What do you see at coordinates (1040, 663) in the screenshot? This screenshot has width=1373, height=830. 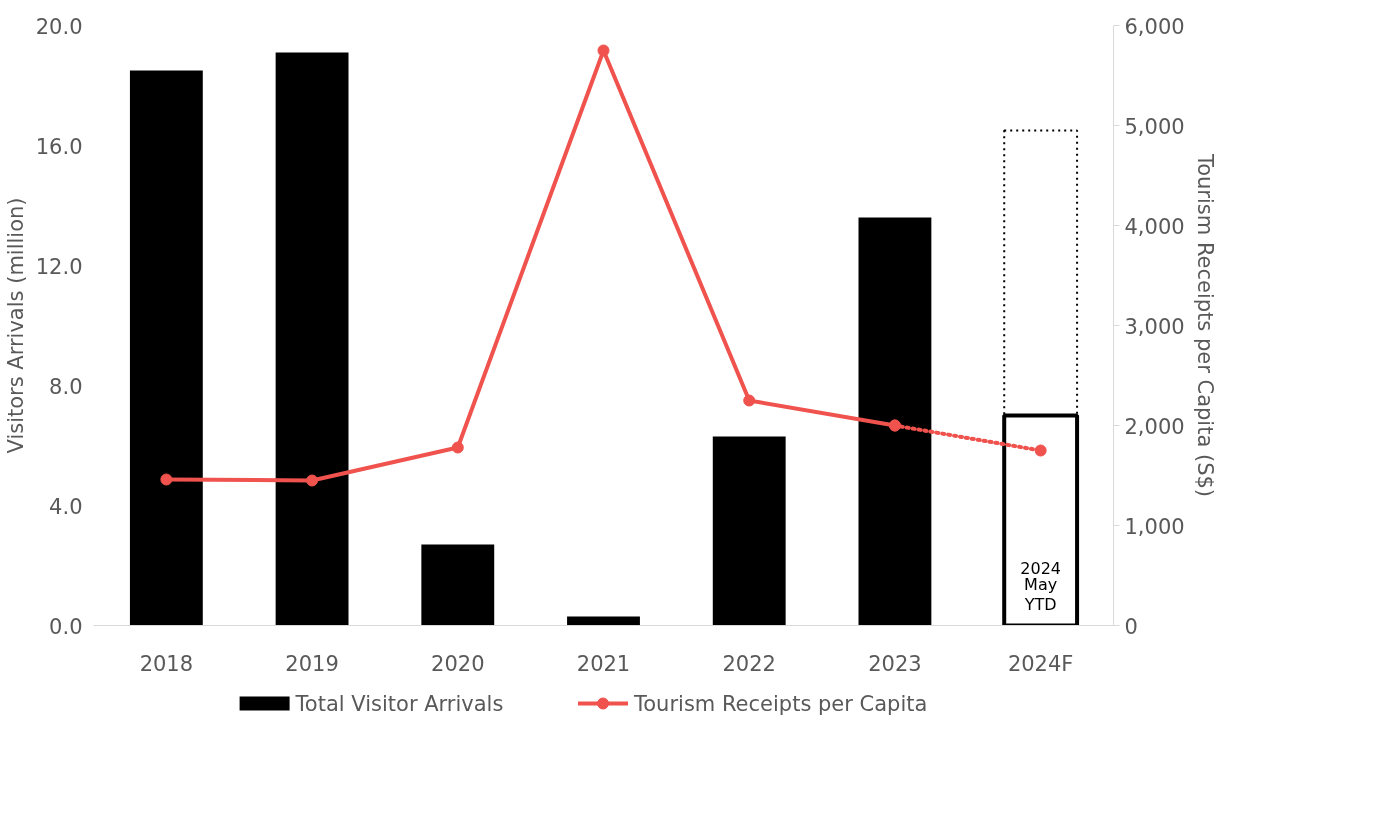 I see `x-tick-label: 2024F` at bounding box center [1040, 663].